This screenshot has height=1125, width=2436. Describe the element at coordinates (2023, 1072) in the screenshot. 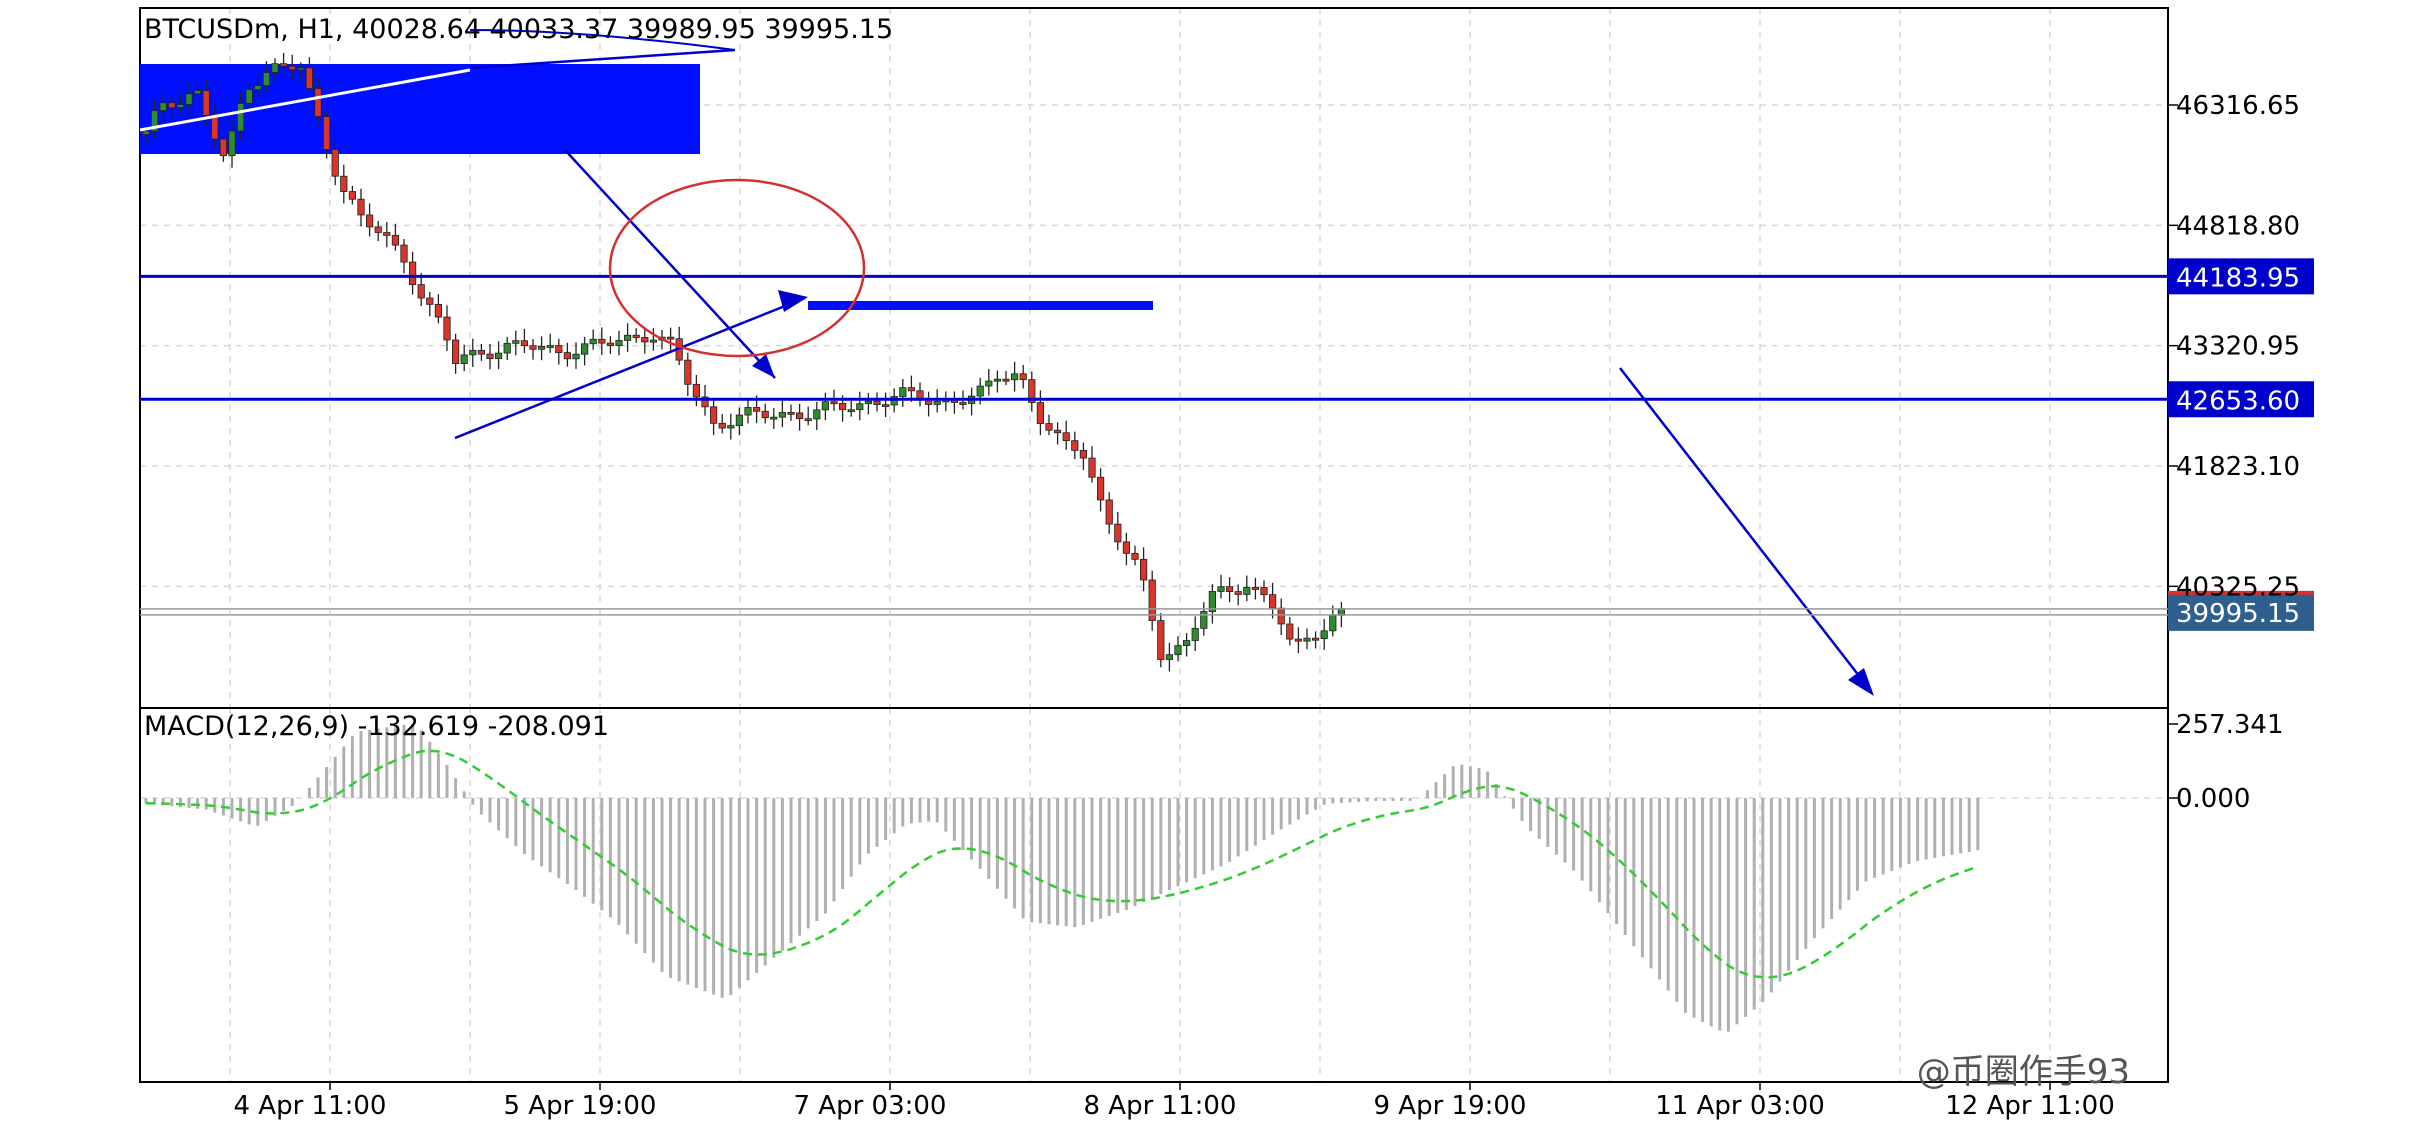

I see `watermark: @币圈作手93` at that location.